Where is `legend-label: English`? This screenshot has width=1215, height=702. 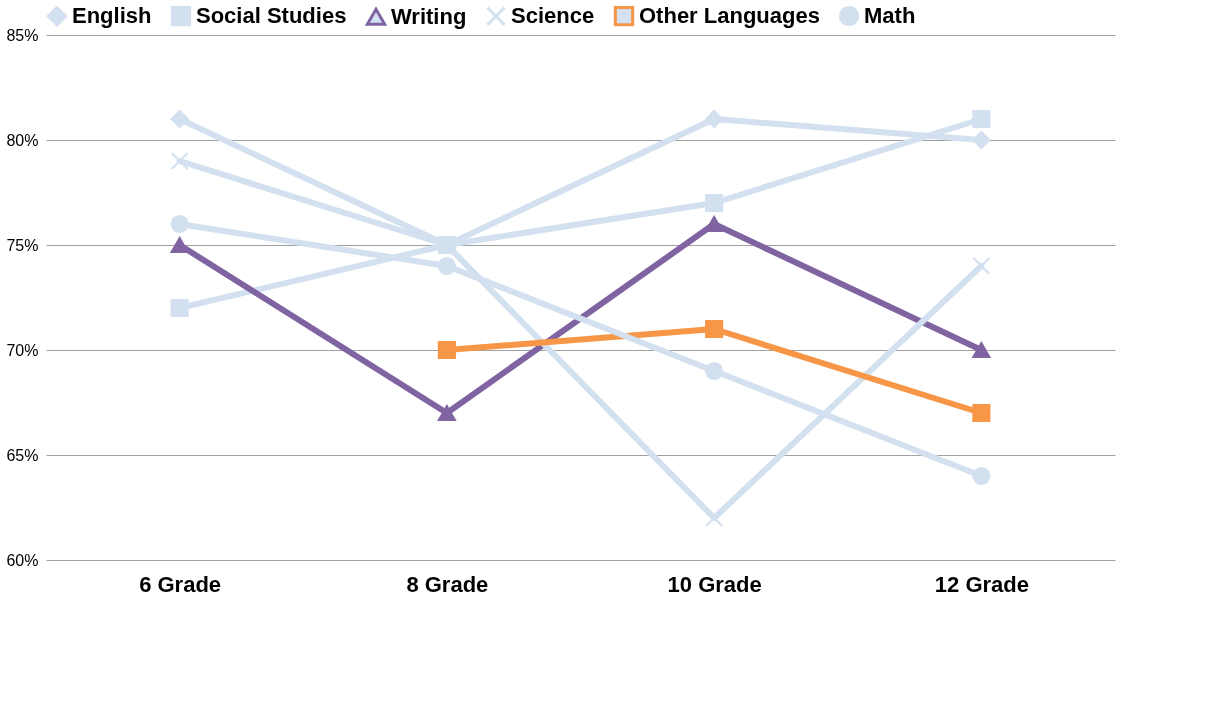
legend-label: English is located at coordinates (112, 16).